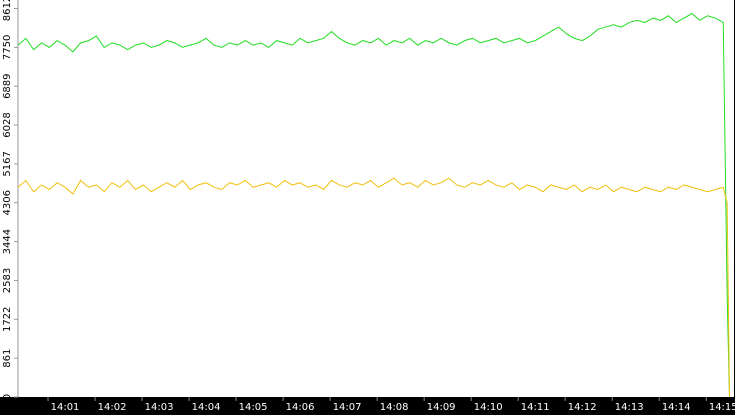 The width and height of the screenshot is (735, 415). What do you see at coordinates (7, 280) in the screenshot?
I see `y-tick-label: 2583` at bounding box center [7, 280].